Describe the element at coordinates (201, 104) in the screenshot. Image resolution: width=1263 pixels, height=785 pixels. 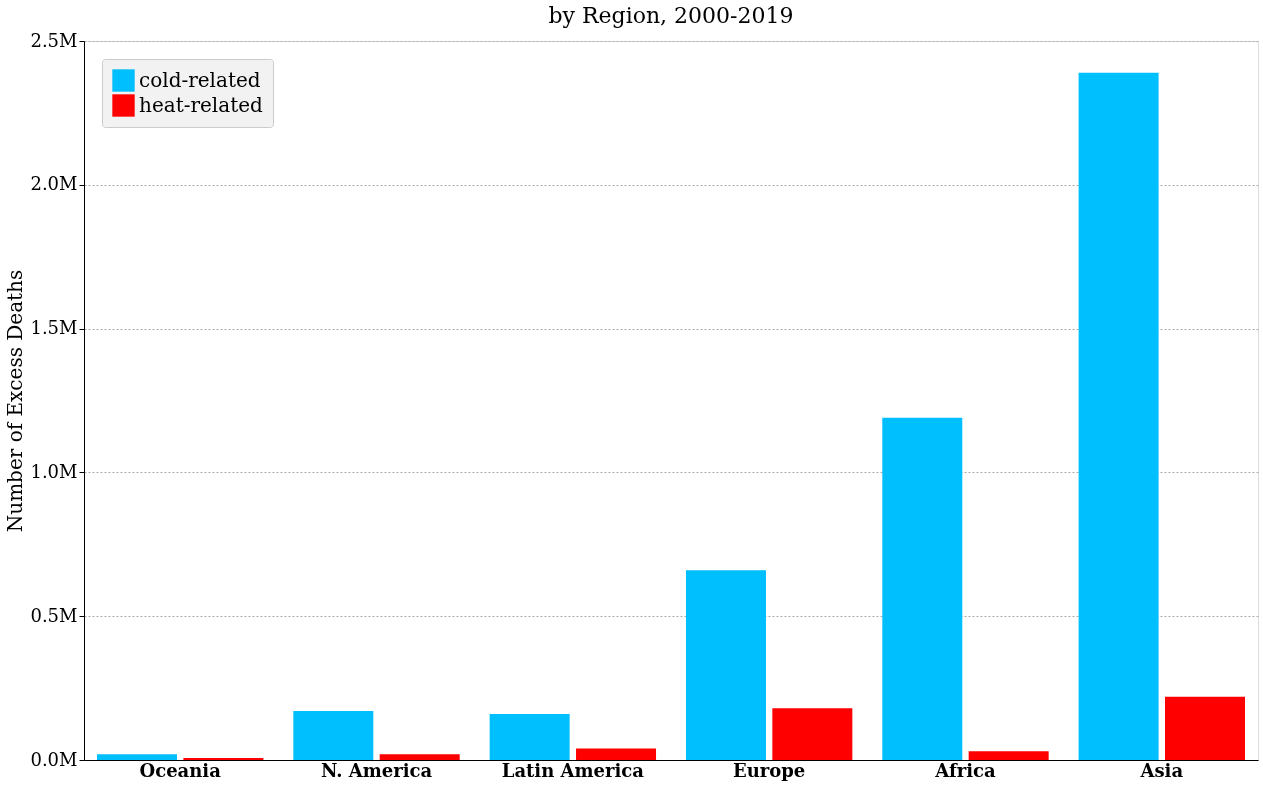
I see `legend-label: heat-related` at that location.